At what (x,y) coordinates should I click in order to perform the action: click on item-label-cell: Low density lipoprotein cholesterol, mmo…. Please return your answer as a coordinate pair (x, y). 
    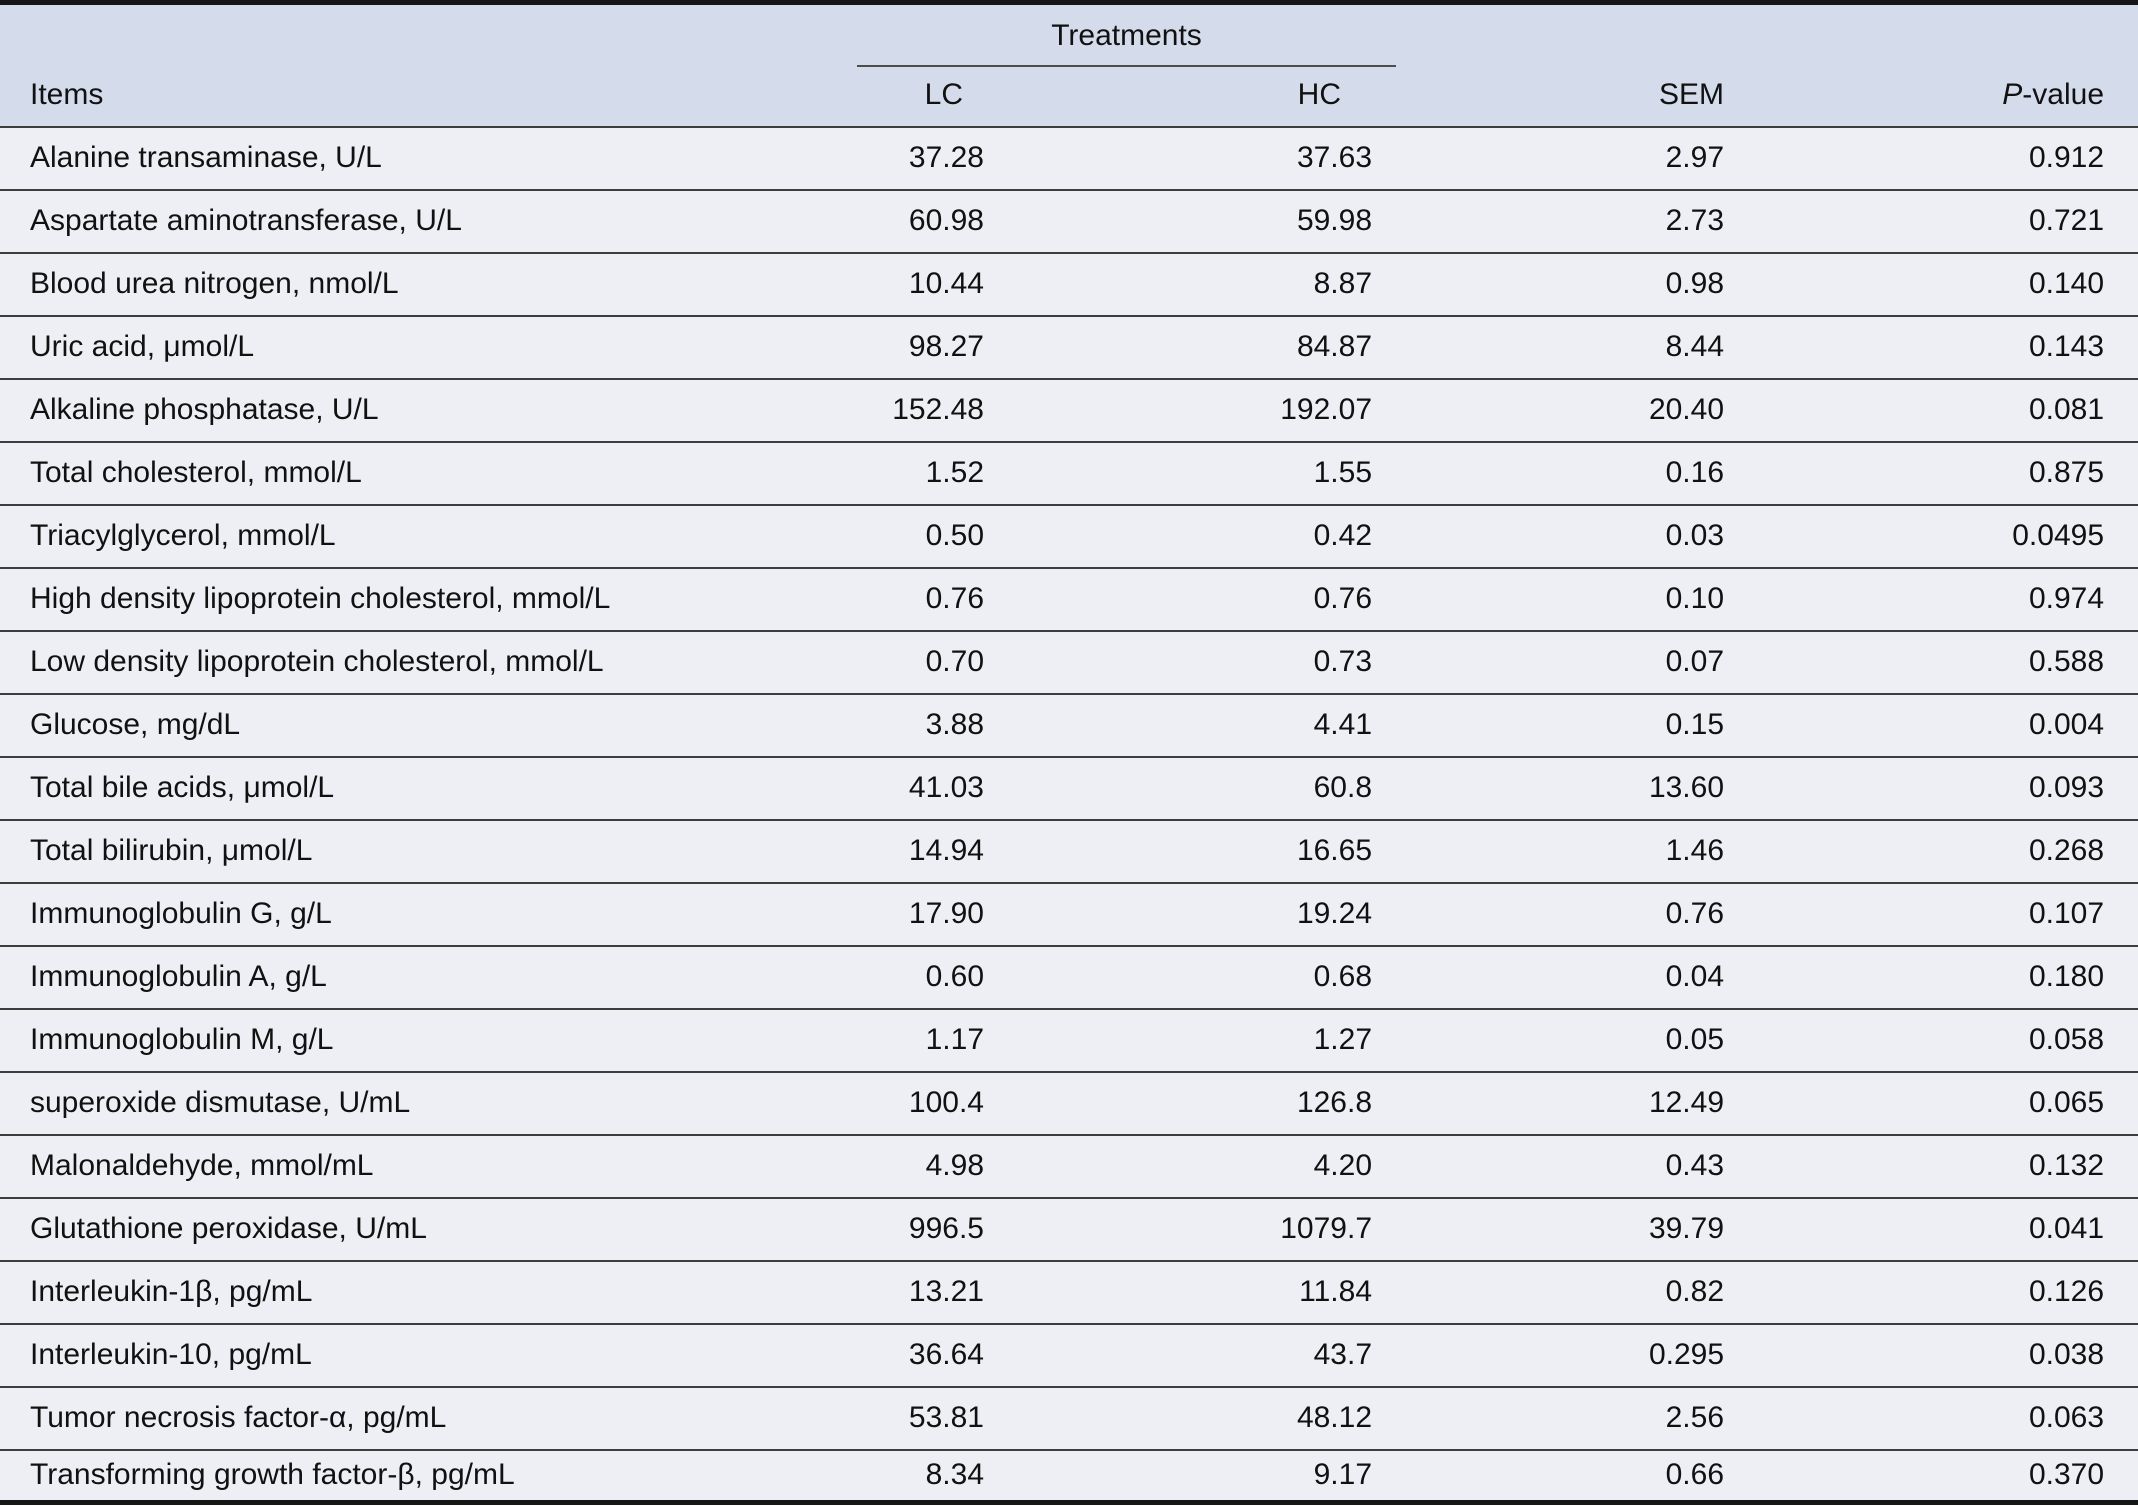
    Looking at the image, I should click on (428, 661).